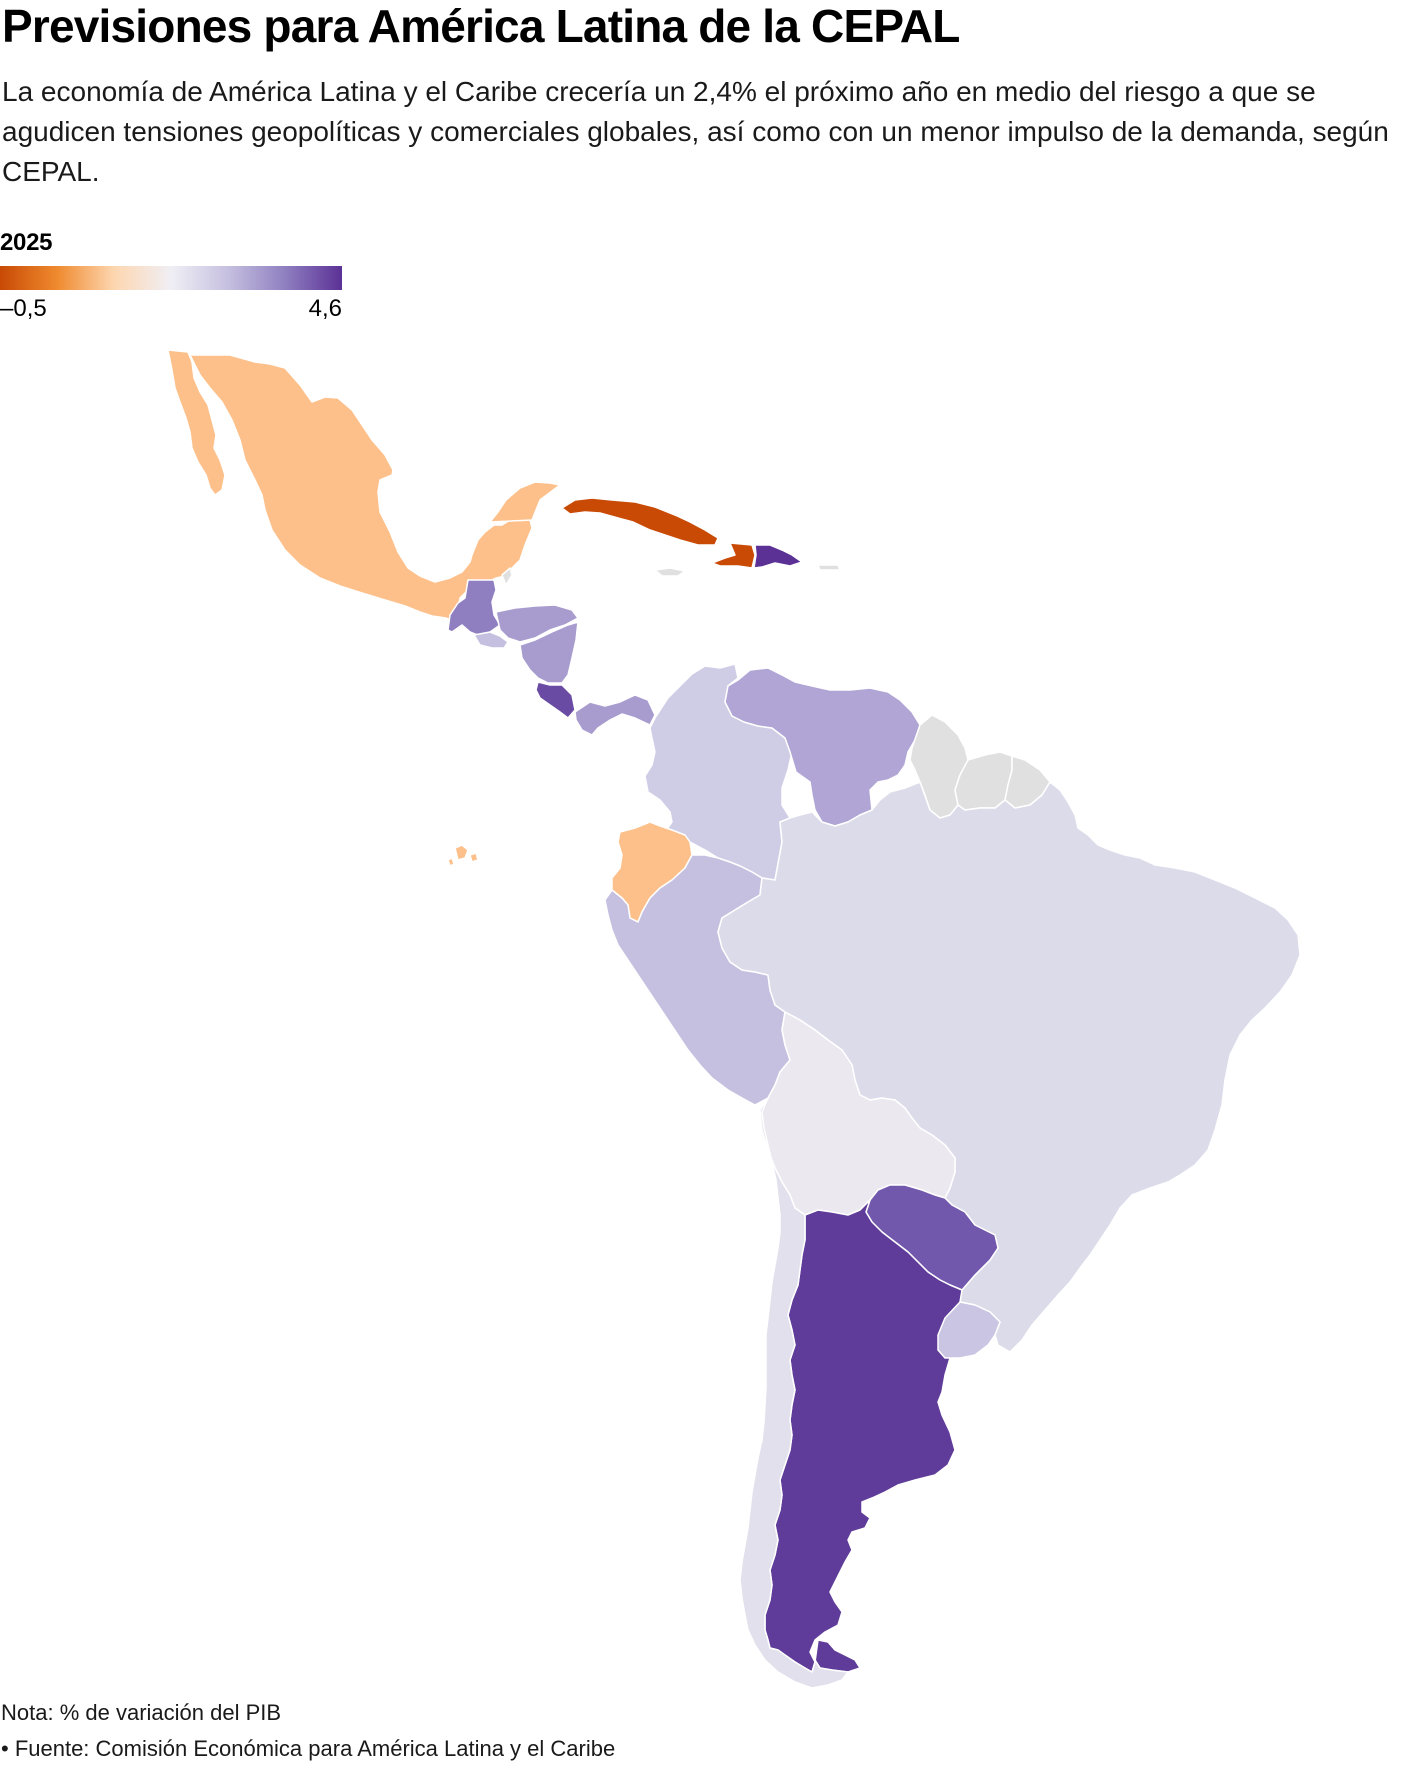  Describe the element at coordinates (525, 502) in the screenshot. I see `country-mexico-yucatan` at that location.